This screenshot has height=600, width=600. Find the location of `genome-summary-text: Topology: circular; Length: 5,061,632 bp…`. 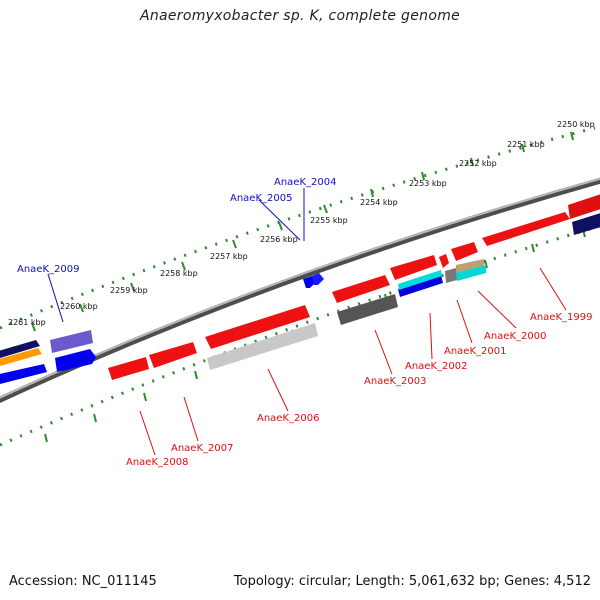

genome-summary-text: Topology: circular; Length: 5,061,632 bp… is located at coordinates (412, 581).